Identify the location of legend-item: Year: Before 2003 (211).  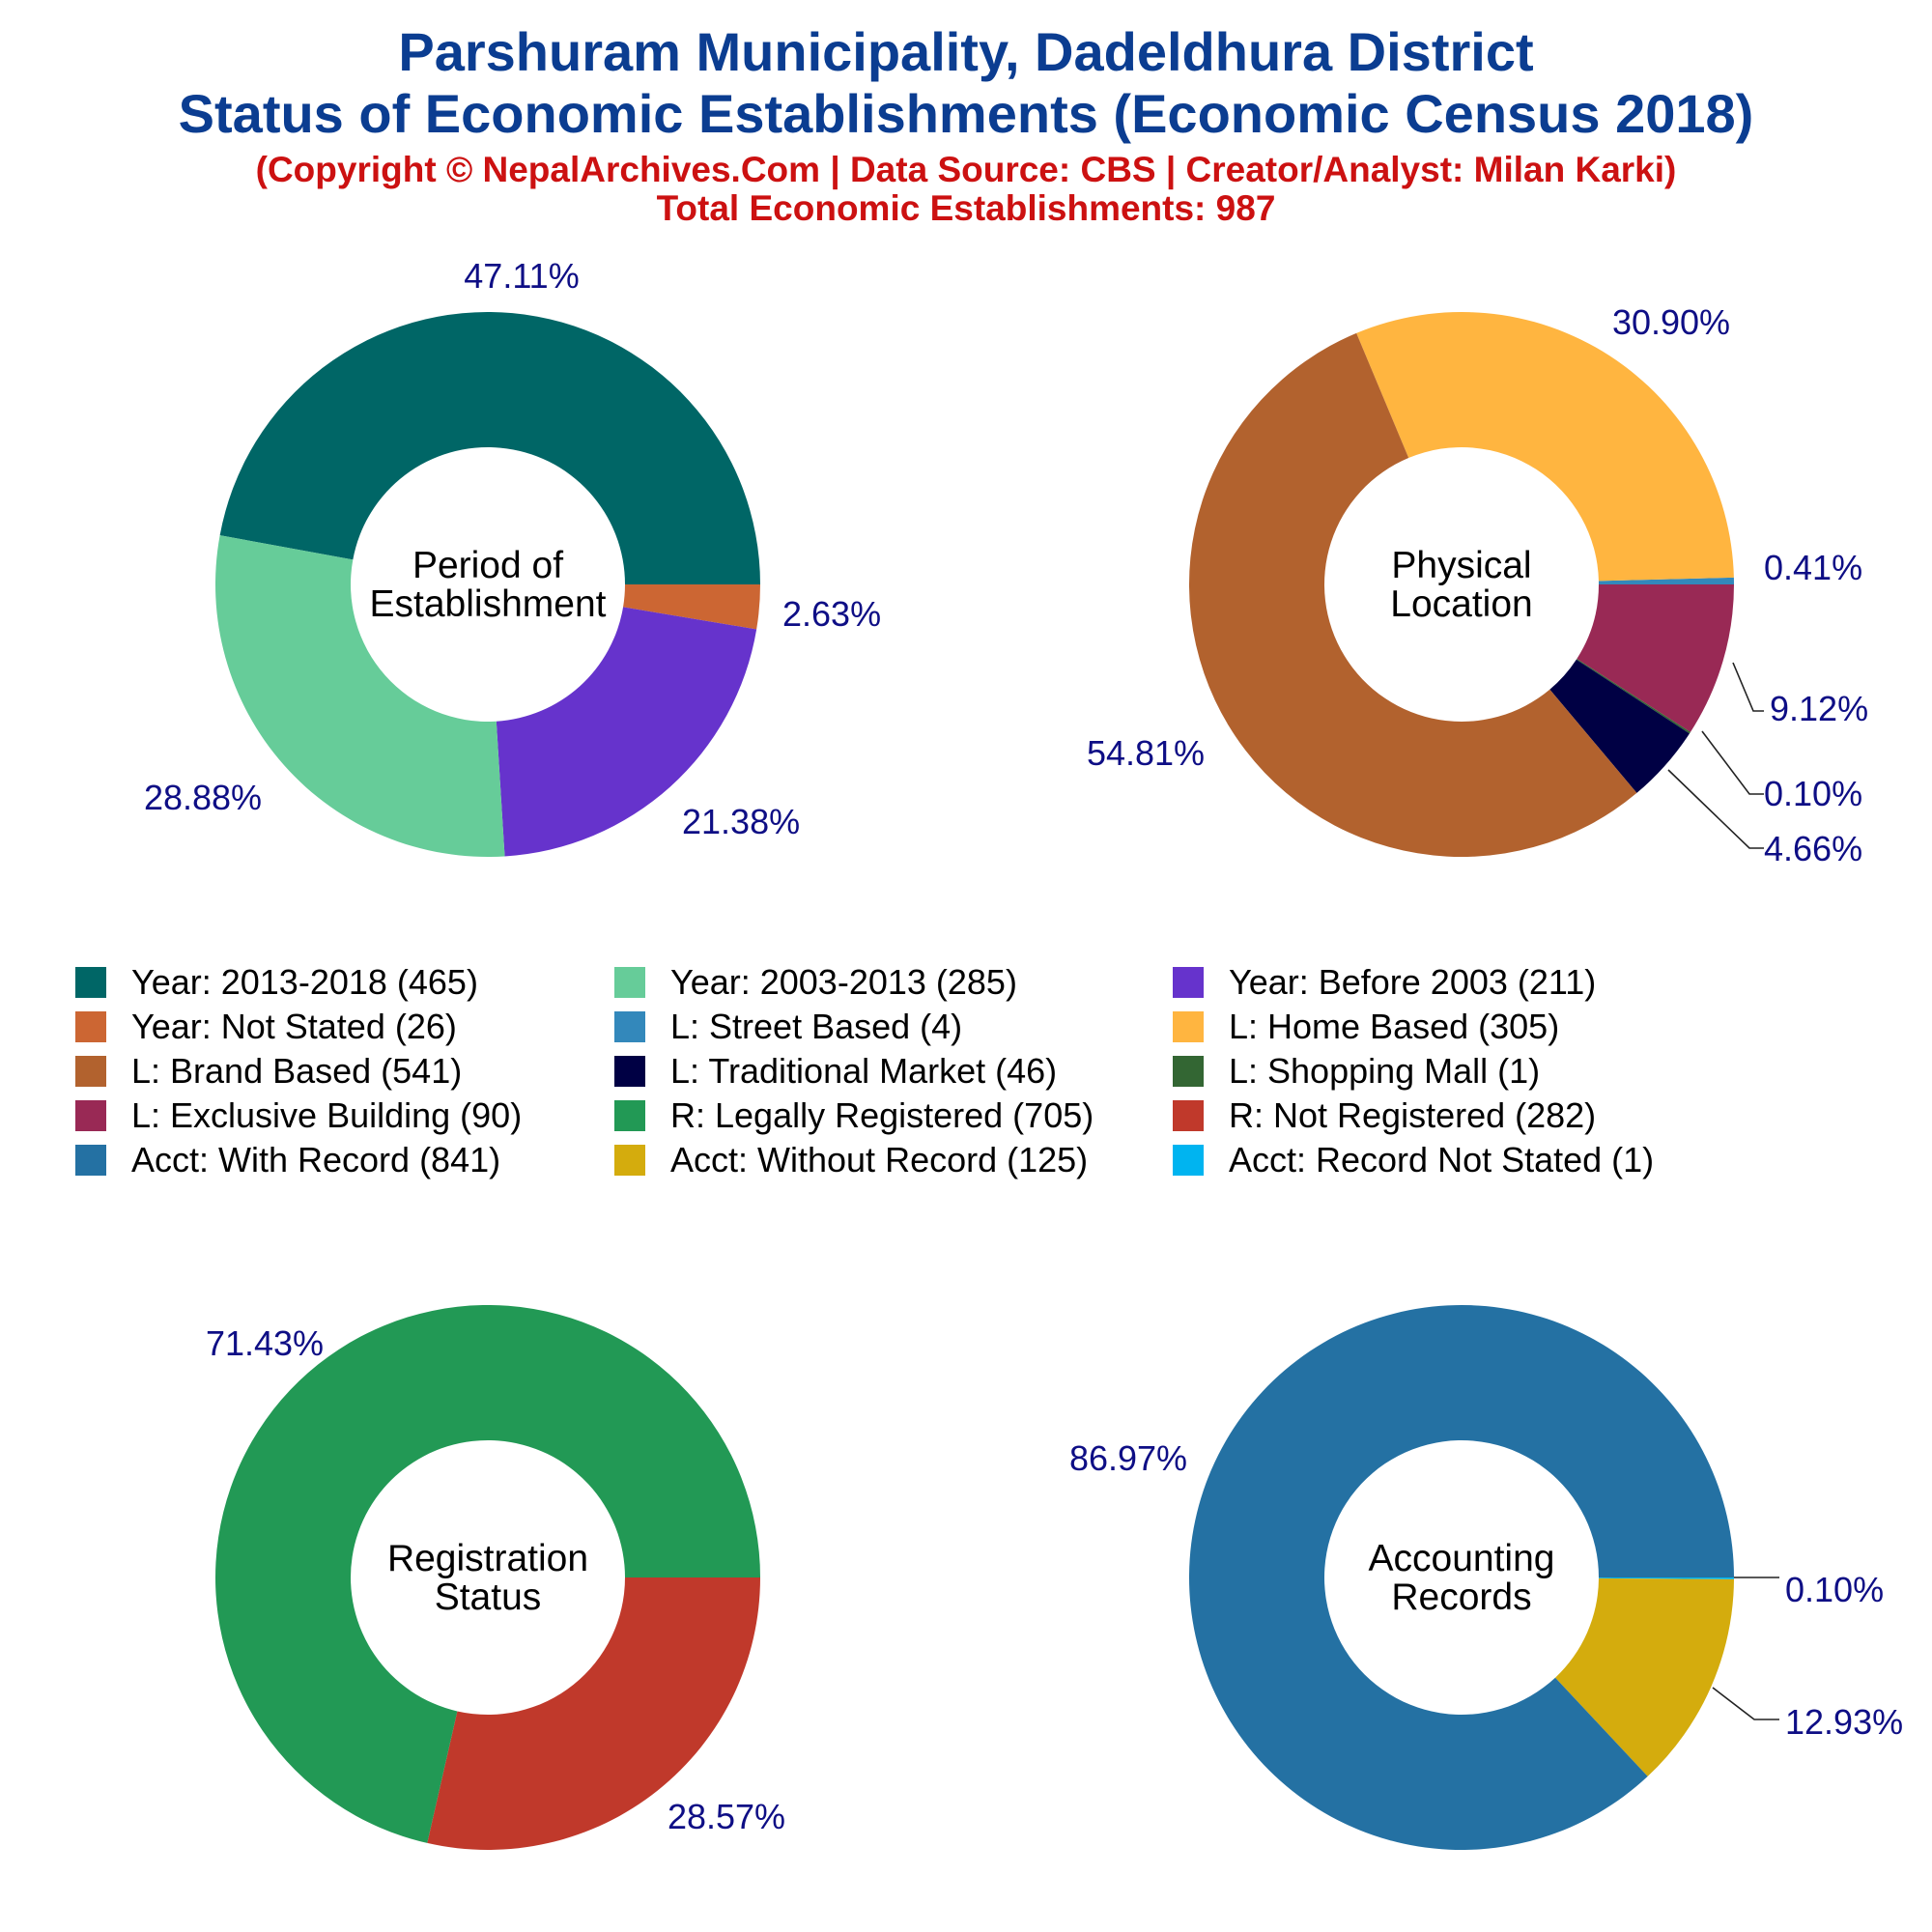
(1385, 982).